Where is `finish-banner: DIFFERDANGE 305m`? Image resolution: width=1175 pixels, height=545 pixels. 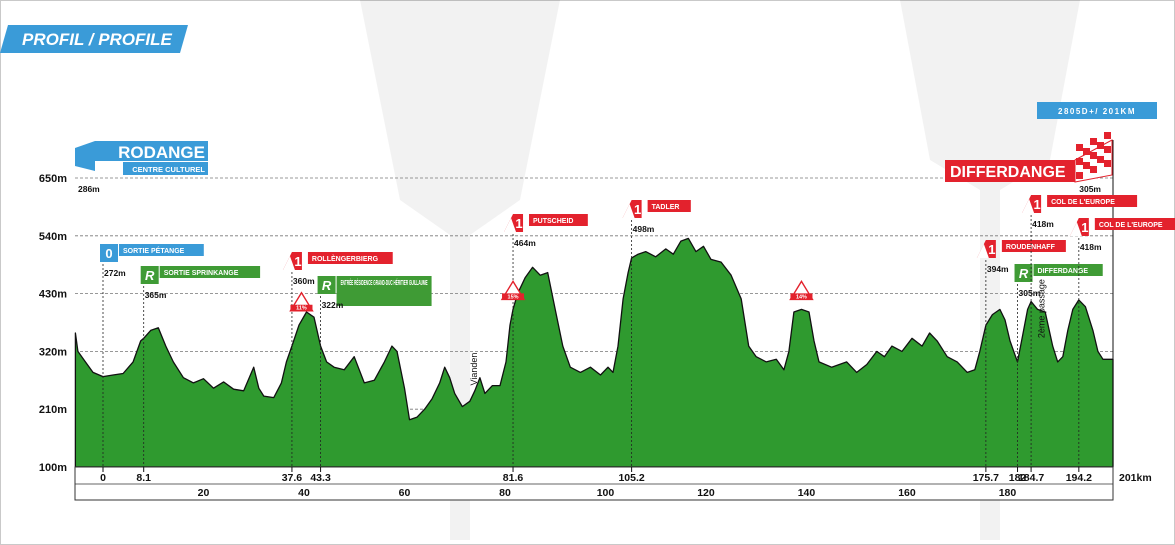
finish-banner: DIFFERDANGE 305m is located at coordinates (1029, 246).